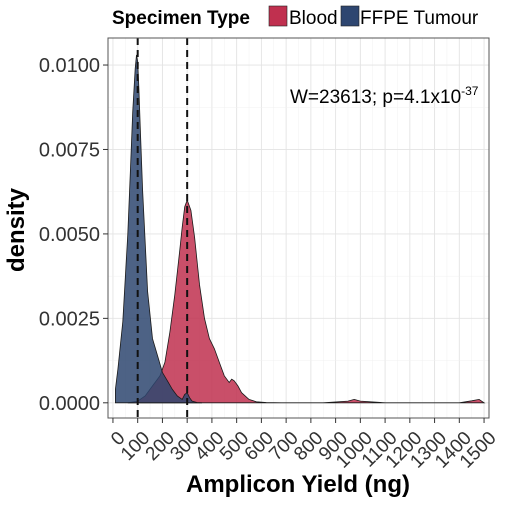 This screenshot has width=512, height=507. Describe the element at coordinates (69, 66) in the screenshot. I see `y-tick-label: 0.0100` at that location.